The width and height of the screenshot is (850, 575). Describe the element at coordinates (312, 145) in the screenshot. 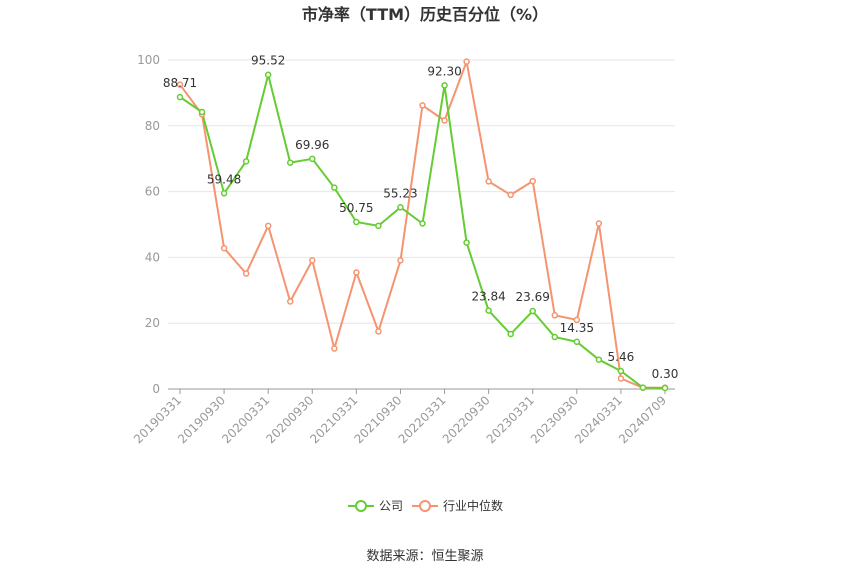

I see `data-label: 69.96` at that location.